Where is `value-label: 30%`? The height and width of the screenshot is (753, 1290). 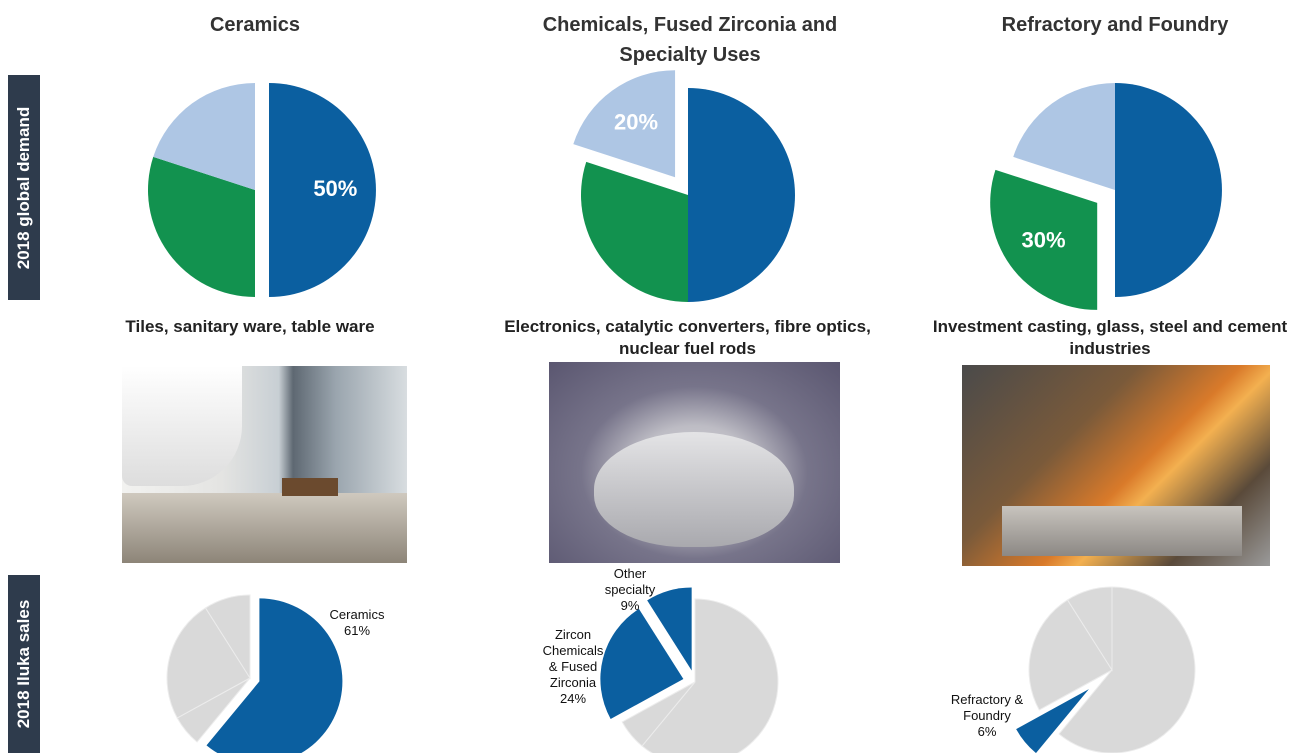 value-label: 30% is located at coordinates (1044, 240).